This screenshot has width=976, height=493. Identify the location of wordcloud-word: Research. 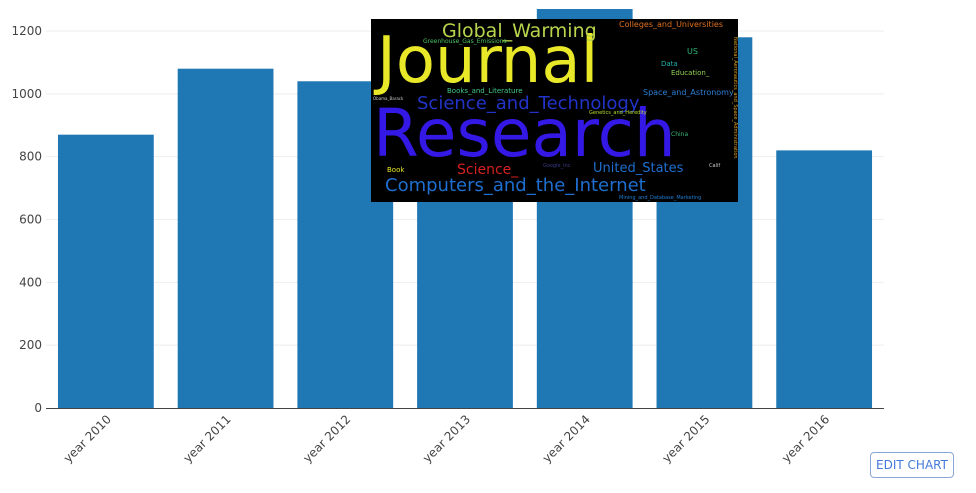
(524, 133).